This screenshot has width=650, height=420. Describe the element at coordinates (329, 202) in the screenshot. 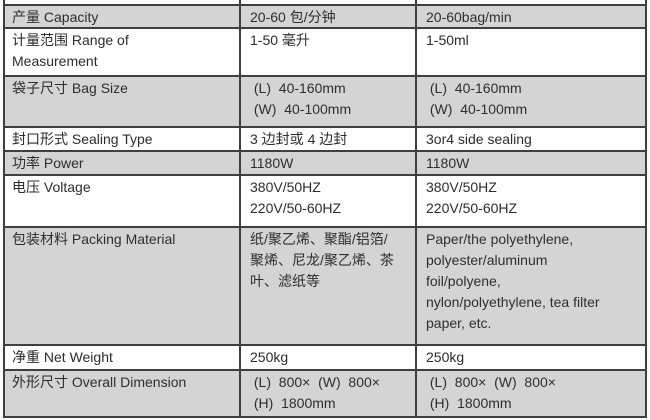

I see `spec-value-cn-voltage: 380V/50HZ 220V/50-60HZ` at that location.